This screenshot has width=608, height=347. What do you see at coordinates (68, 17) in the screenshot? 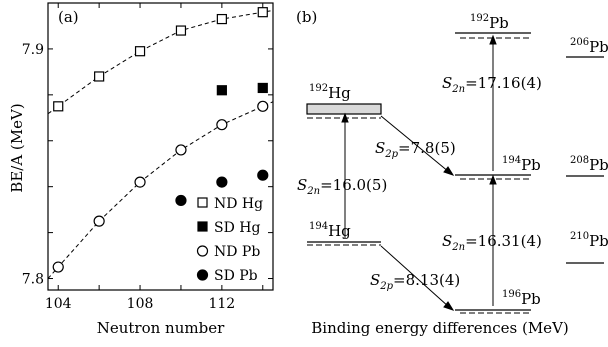
I see `panel-a-label: (a)` at bounding box center [68, 17].